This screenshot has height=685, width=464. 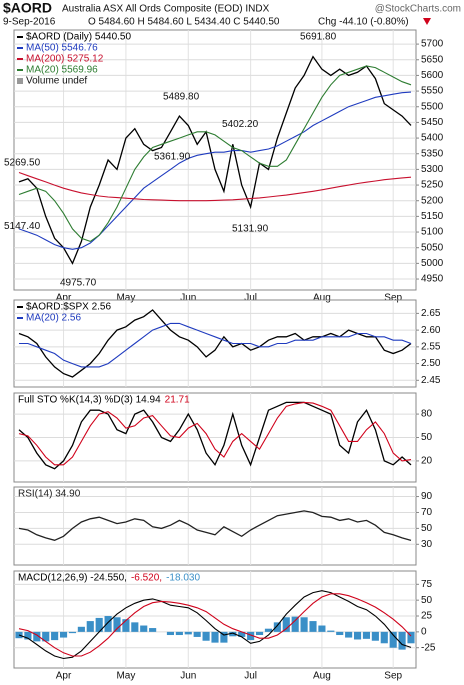 I want to click on y-tick-label: 90, so click(x=427, y=496).